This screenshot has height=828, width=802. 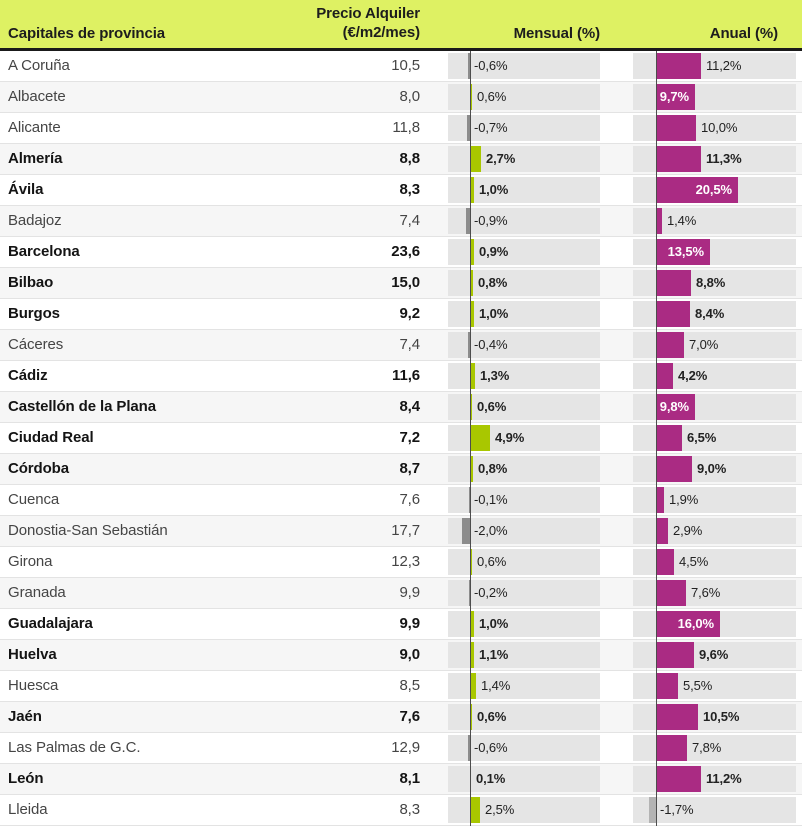 What do you see at coordinates (26, 189) in the screenshot?
I see `city-name: Ávila` at bounding box center [26, 189].